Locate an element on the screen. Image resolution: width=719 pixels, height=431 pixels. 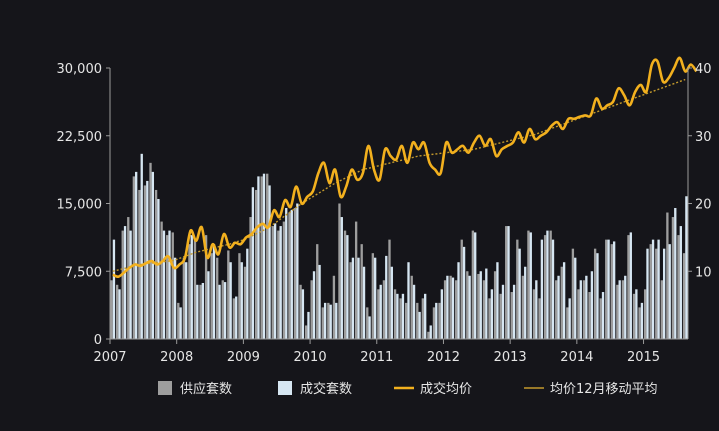
x-tick-label: 2009 is located at coordinates (243, 357).